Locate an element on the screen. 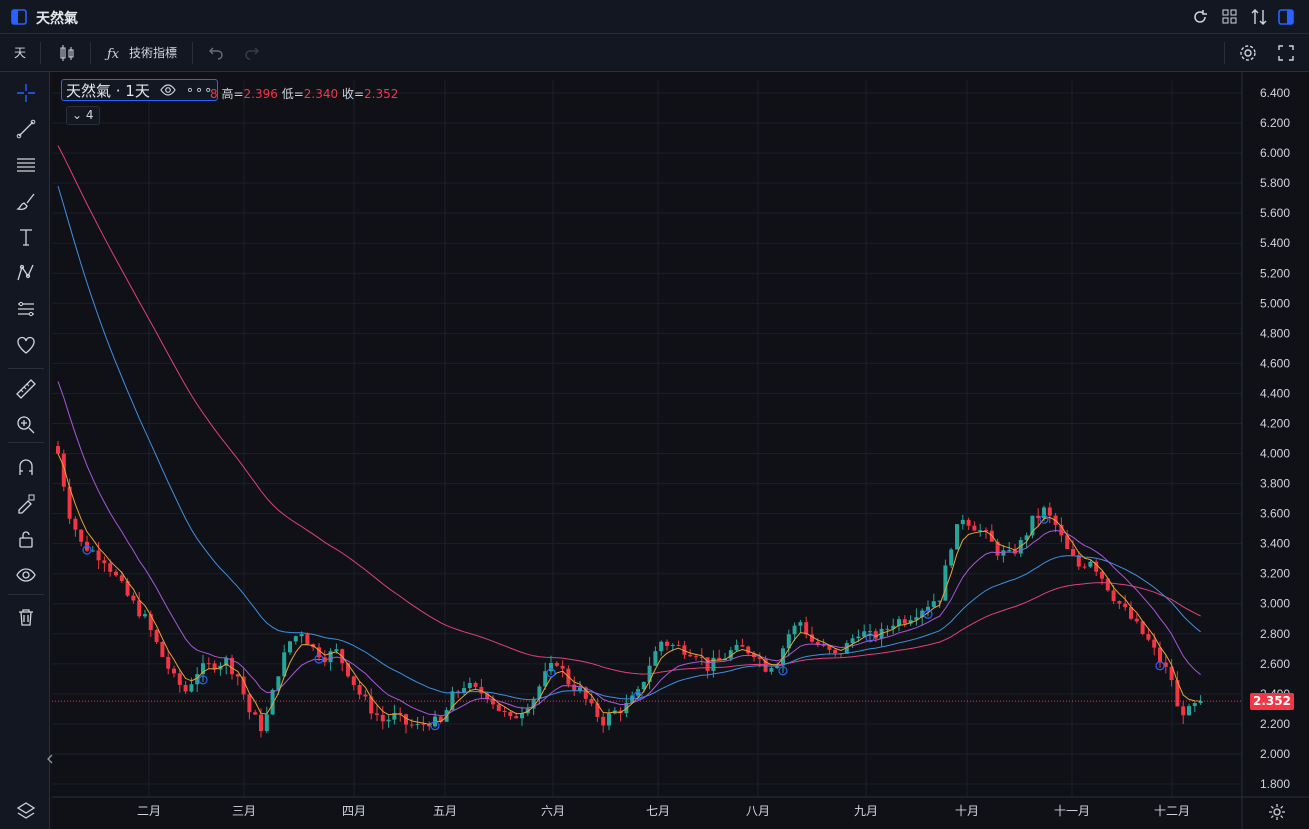 The height and width of the screenshot is (829, 1309). fx-icon: ƒx is located at coordinates (114, 53).